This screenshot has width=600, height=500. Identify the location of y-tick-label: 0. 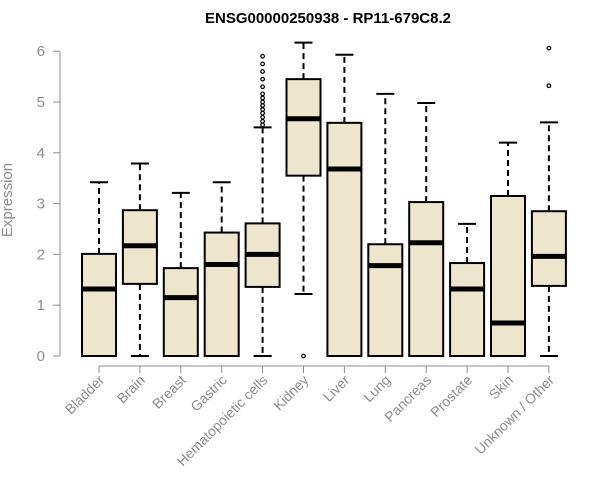
(41, 356).